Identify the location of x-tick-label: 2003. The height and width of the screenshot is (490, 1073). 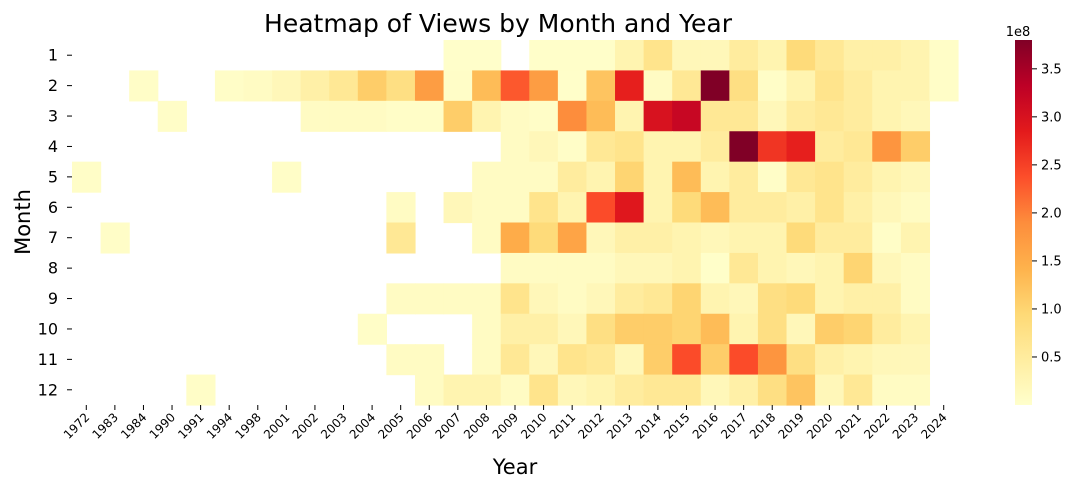
(333, 425).